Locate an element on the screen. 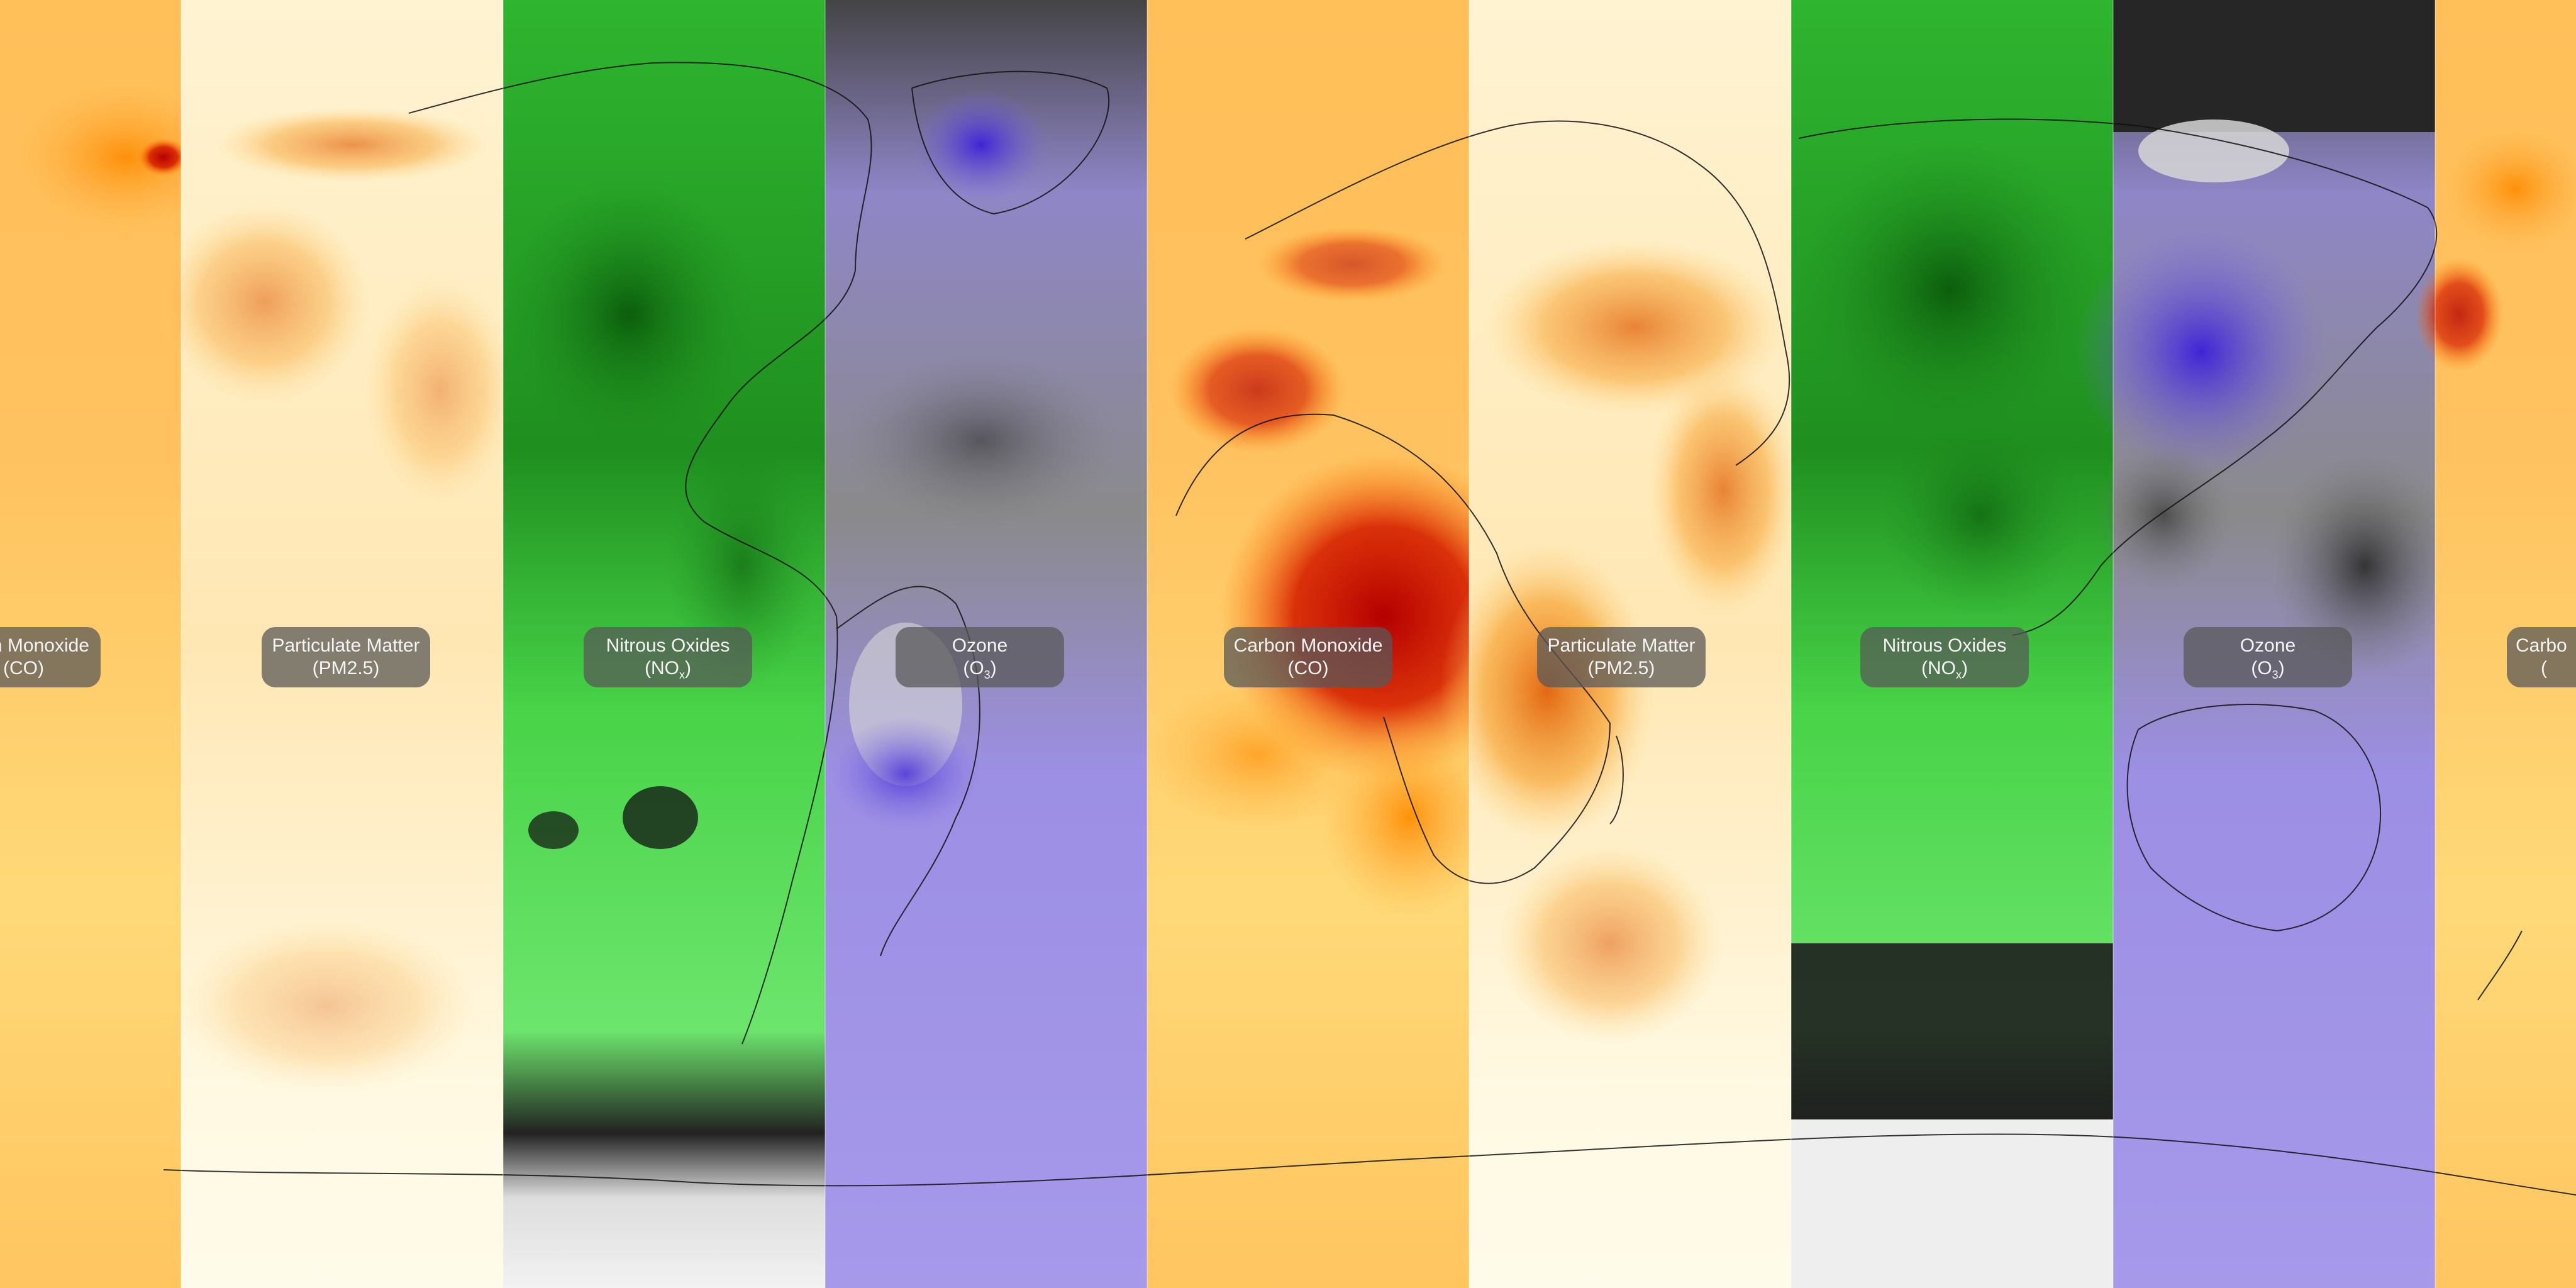 The width and height of the screenshot is (2576, 1288). label-particulate-matter-2: Particulate Matter (PM2.5) is located at coordinates (1621, 657).